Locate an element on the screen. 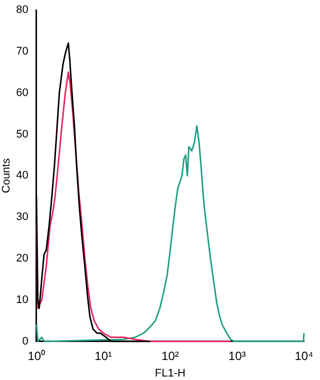  y-axis-title: Counts is located at coordinates (6, 176).